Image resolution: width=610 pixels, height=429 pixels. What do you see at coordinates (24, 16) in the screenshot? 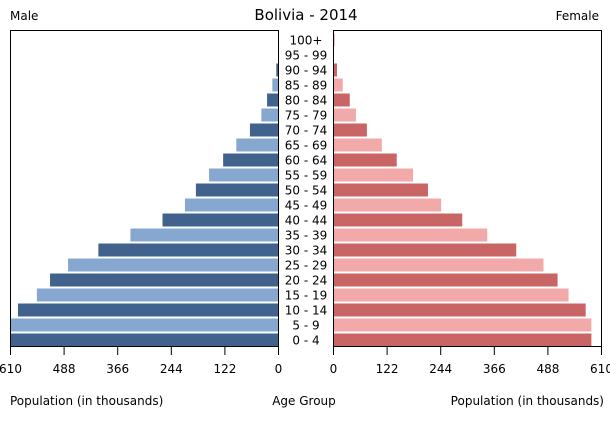
I see `male-label: Male` at bounding box center [24, 16].